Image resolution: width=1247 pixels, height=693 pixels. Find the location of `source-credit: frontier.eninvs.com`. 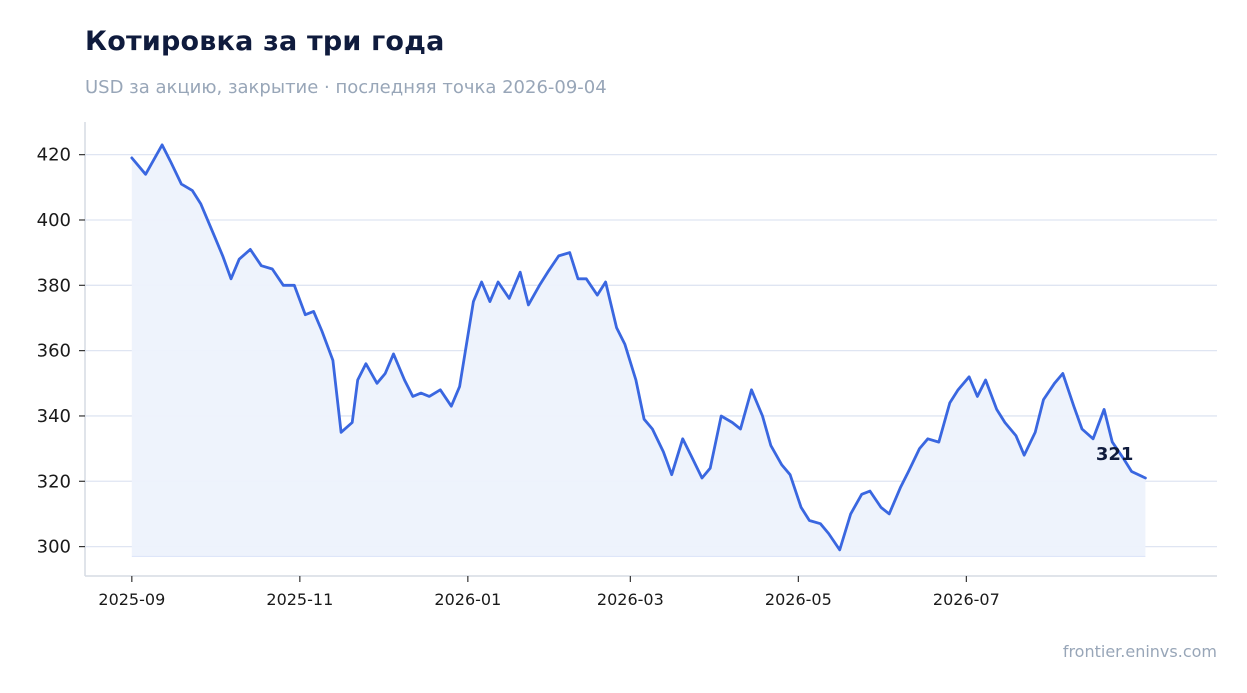

source-credit: frontier.eninvs.com is located at coordinates (1139, 651).